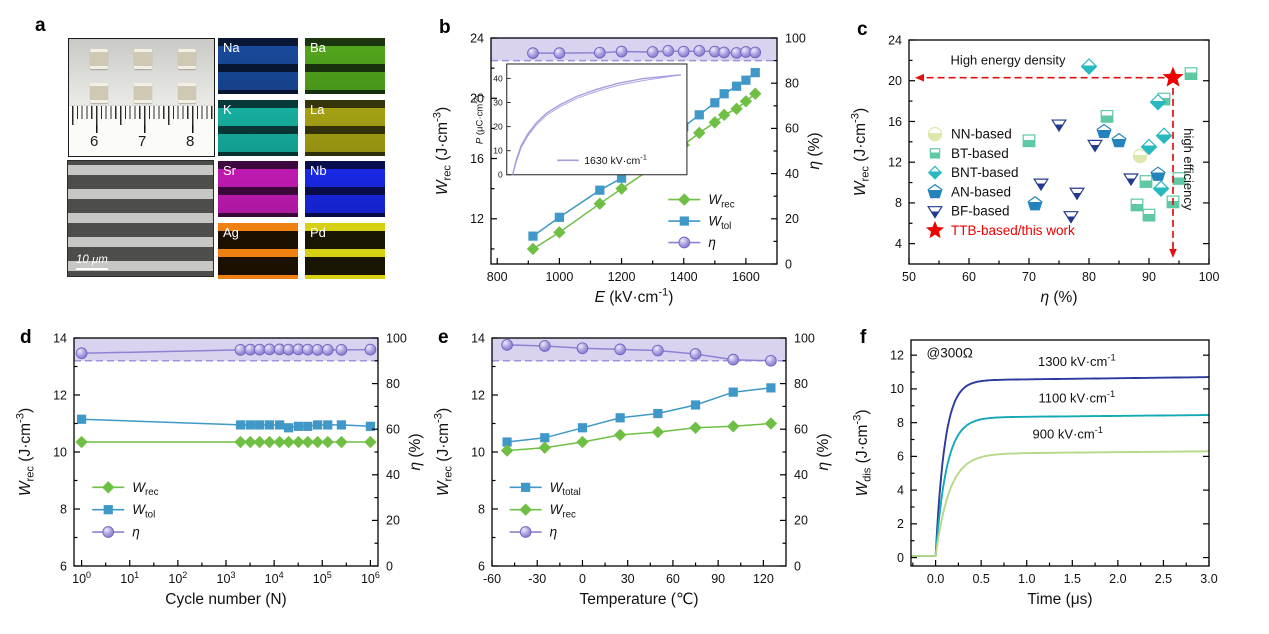 This screenshot has width=1269, height=634. Describe the element at coordinates (1058, 297) in the screenshot. I see `x-axis-label: η (%)` at that location.